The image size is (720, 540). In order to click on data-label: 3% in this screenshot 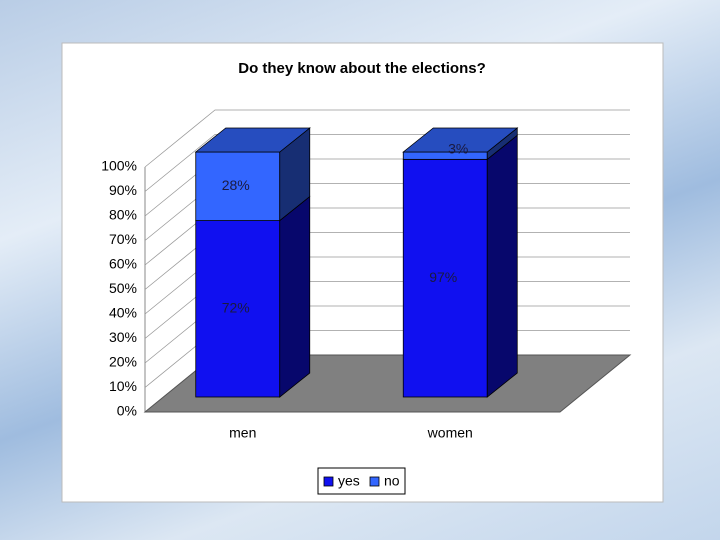, I will do `click(458, 149)`.